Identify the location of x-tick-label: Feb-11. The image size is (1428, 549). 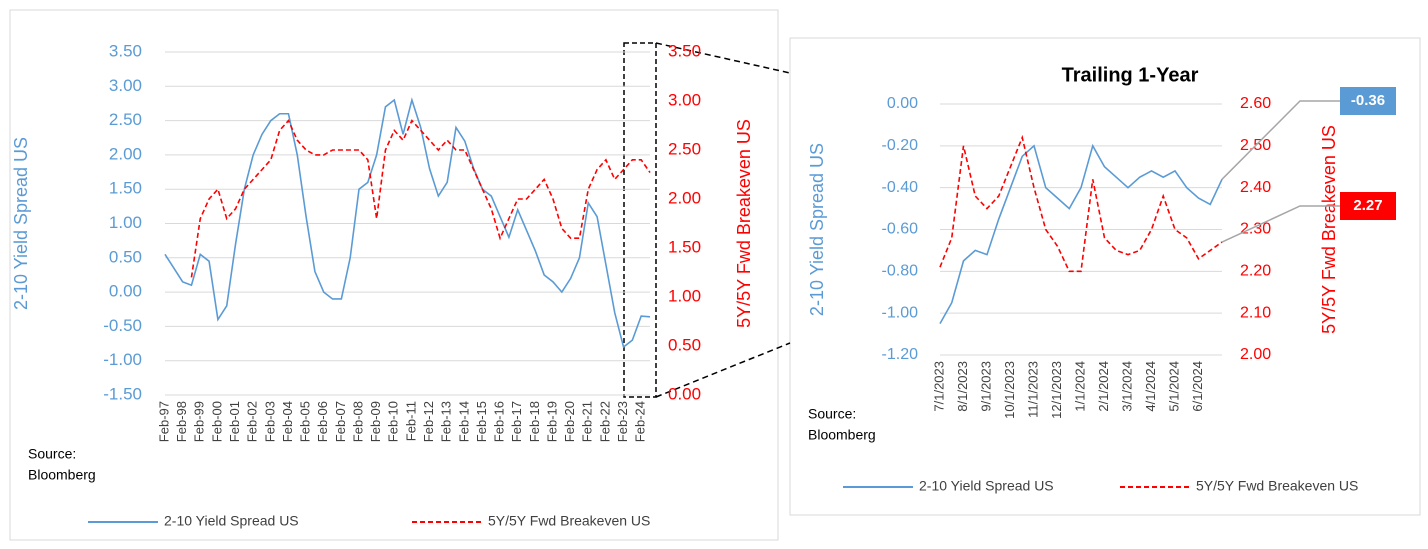
(410, 421).